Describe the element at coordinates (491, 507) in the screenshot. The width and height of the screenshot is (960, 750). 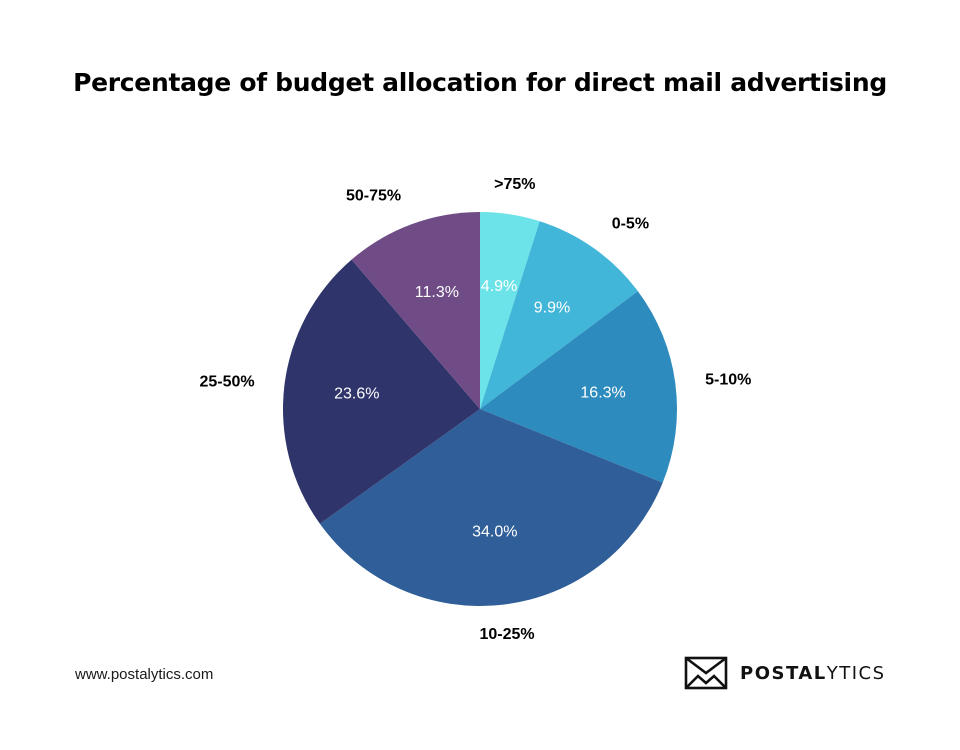
I see `slice-10-25pct` at that location.